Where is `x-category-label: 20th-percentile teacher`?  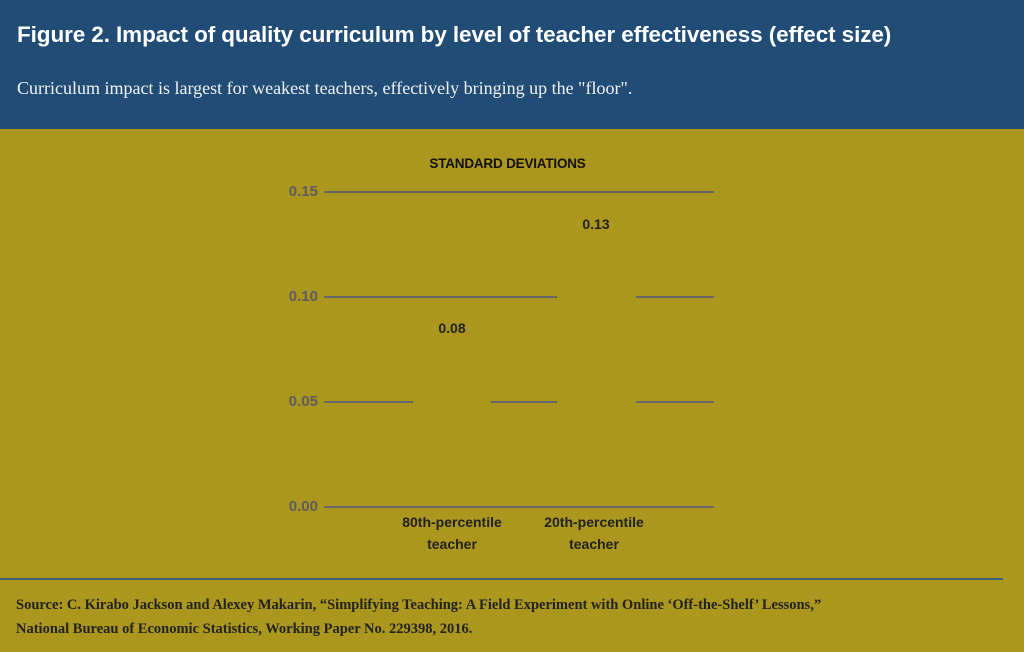
x-category-label: 20th-percentile teacher is located at coordinates (594, 533).